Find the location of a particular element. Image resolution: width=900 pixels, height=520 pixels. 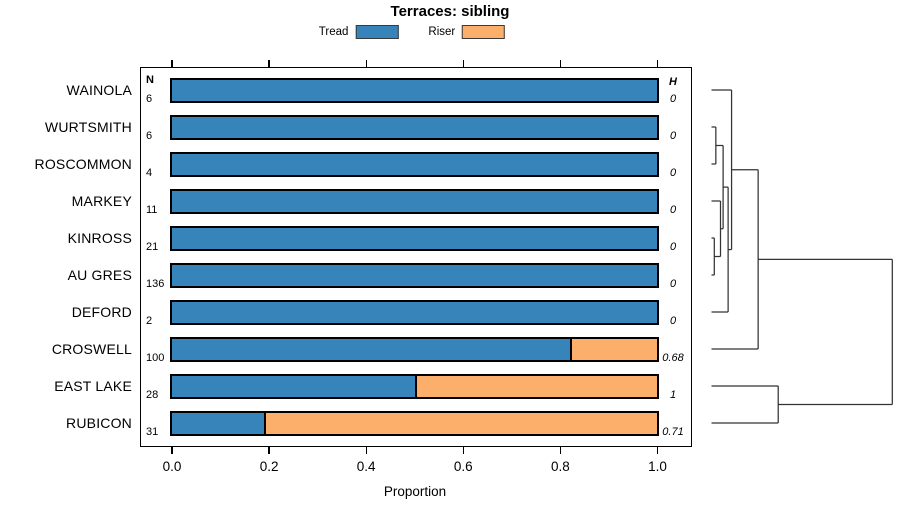

row-label: MARKEY is located at coordinates (101, 201).